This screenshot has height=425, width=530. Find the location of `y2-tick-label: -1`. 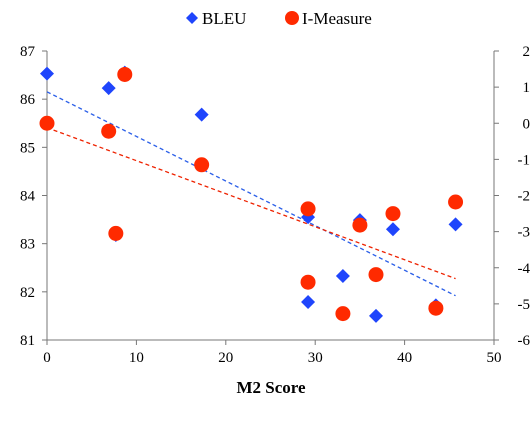

y2-tick-label: -1 is located at coordinates (524, 160).